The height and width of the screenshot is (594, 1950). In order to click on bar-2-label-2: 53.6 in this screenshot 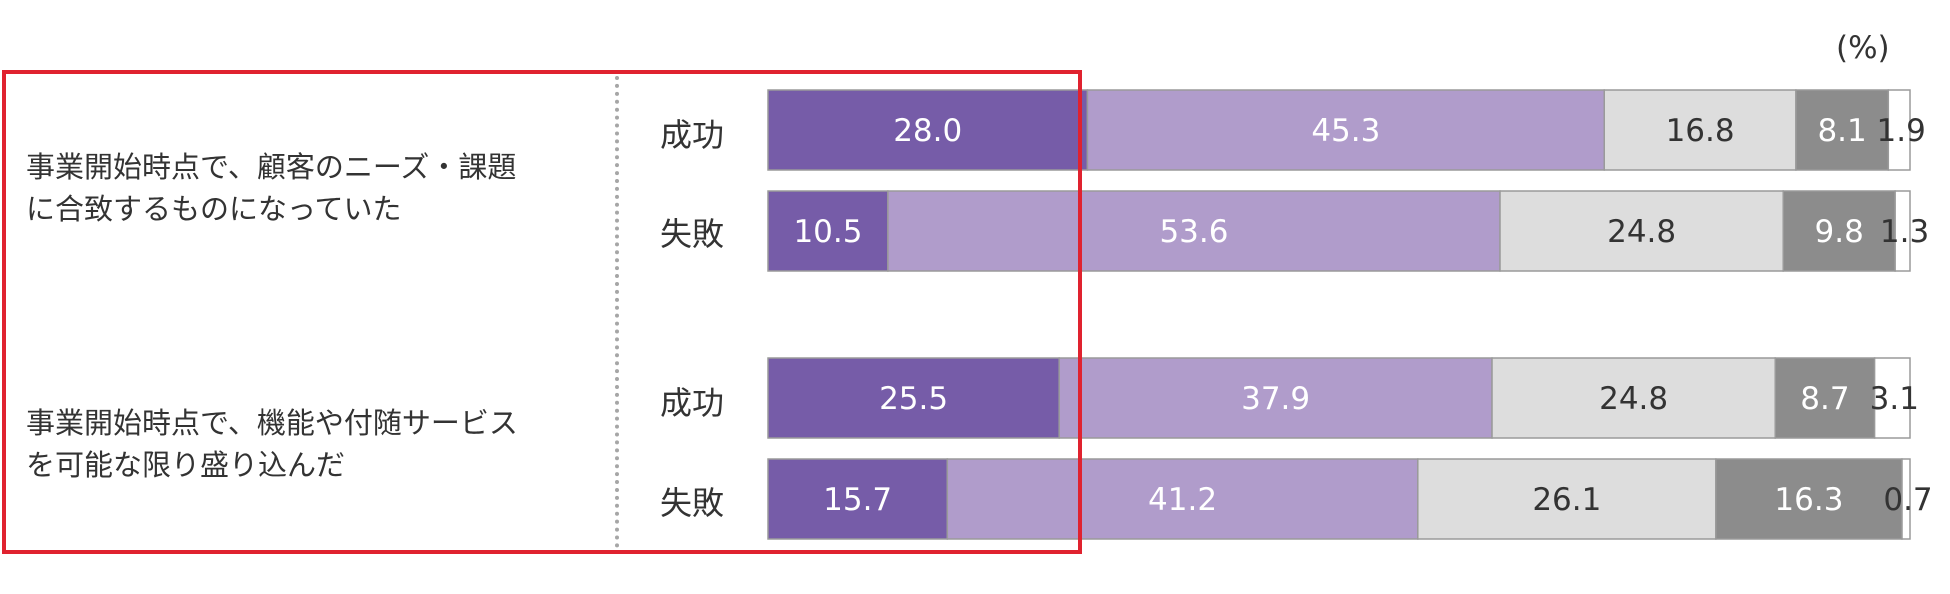, I will do `click(1193, 232)`.